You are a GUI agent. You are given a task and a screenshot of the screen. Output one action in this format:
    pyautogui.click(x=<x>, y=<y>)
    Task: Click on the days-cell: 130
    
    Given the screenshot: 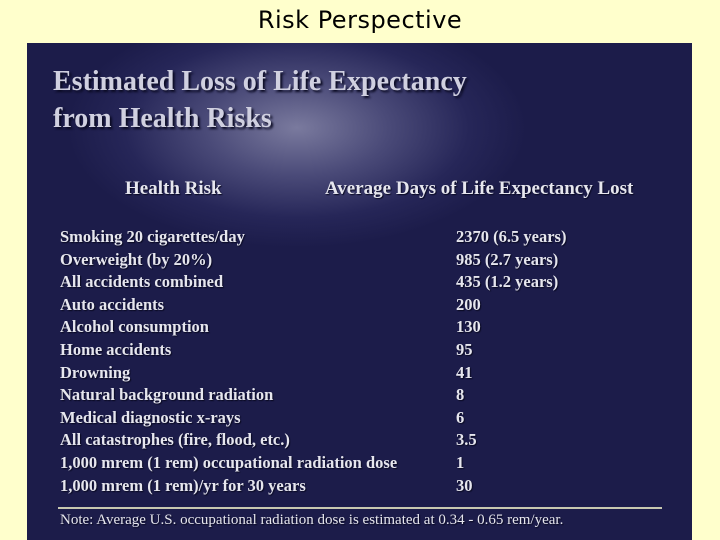 What is the action you would take?
    pyautogui.click(x=468, y=327)
    